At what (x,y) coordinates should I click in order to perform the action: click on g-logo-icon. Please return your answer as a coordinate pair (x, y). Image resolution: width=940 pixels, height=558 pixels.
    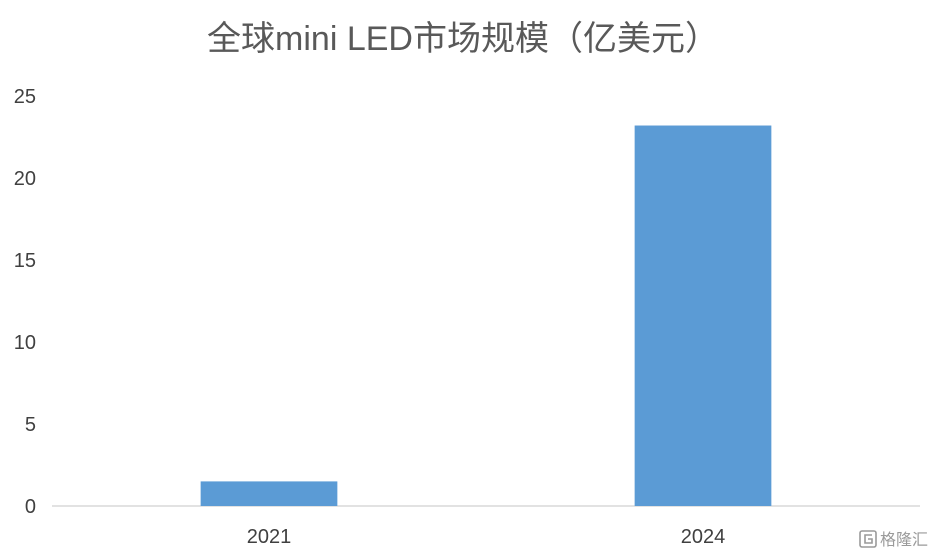
    Looking at the image, I should click on (868, 539).